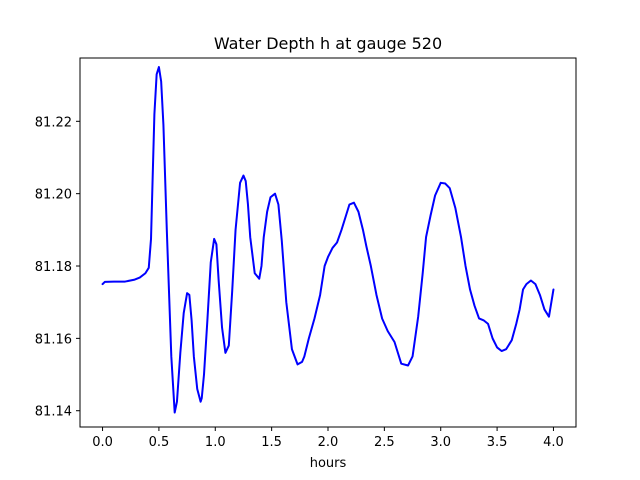  What do you see at coordinates (102, 442) in the screenshot?
I see `x-tick-label: 0.0` at bounding box center [102, 442].